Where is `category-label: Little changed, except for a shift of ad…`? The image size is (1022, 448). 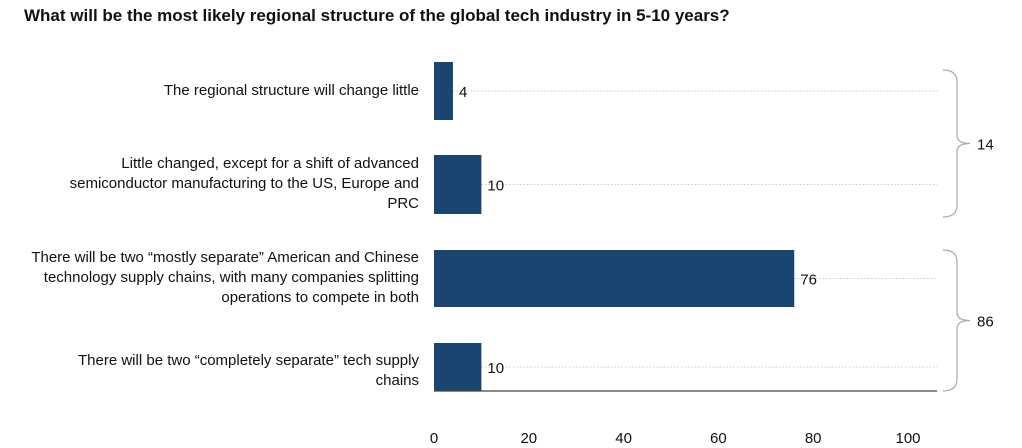 category-label: Little changed, except for a shift of ad… is located at coordinates (244, 183).